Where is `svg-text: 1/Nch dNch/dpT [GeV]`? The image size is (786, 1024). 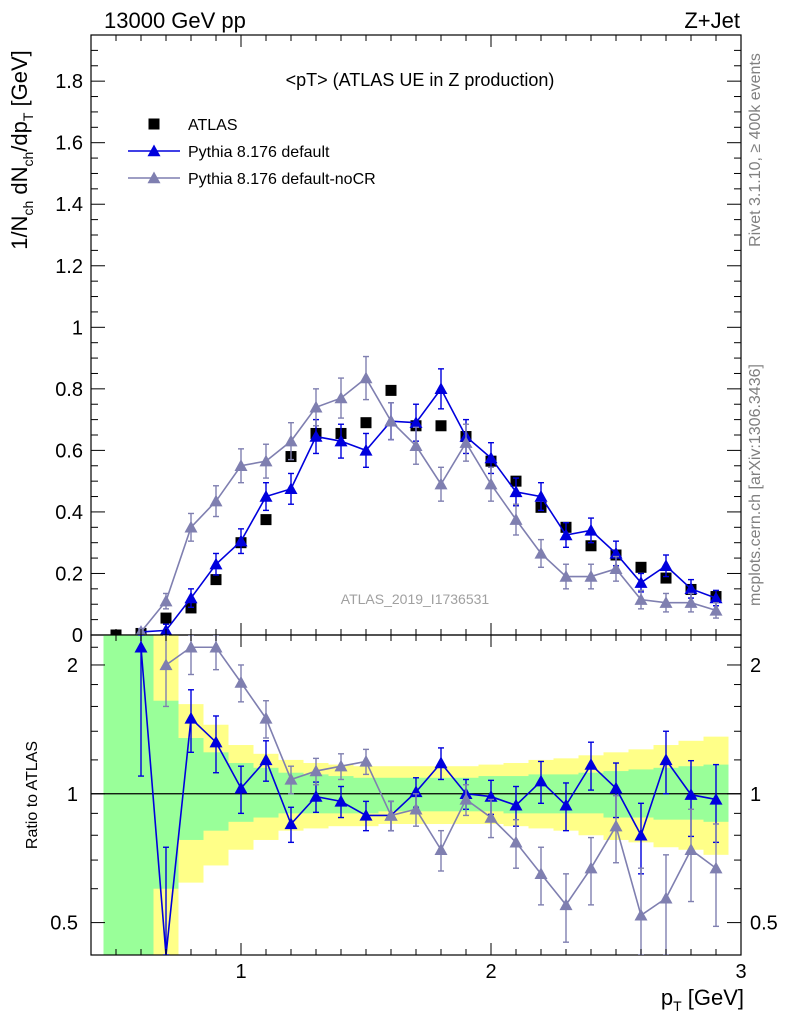 svg-text: 1/Nch dNch/dpT [GeV] is located at coordinates (21, 150).